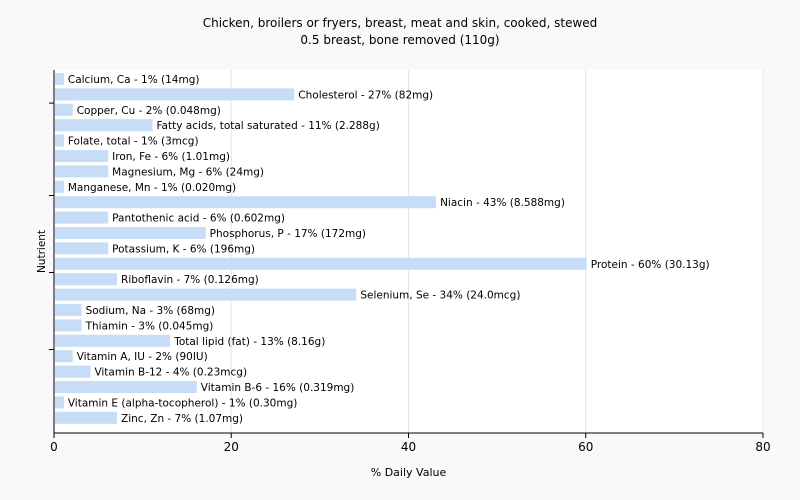  I want to click on bar-label: Thiamin - 3% (0.045mg), so click(149, 326).